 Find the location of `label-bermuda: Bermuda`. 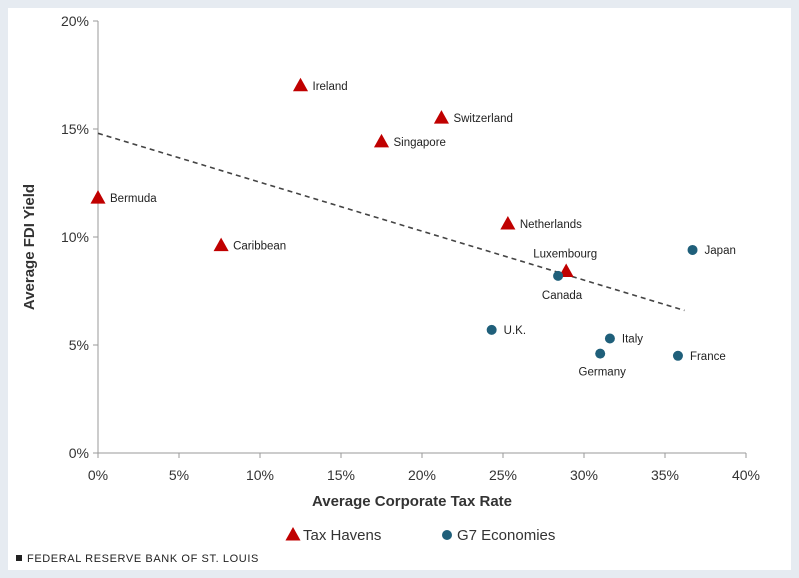

label-bermuda: Bermuda is located at coordinates (133, 199).